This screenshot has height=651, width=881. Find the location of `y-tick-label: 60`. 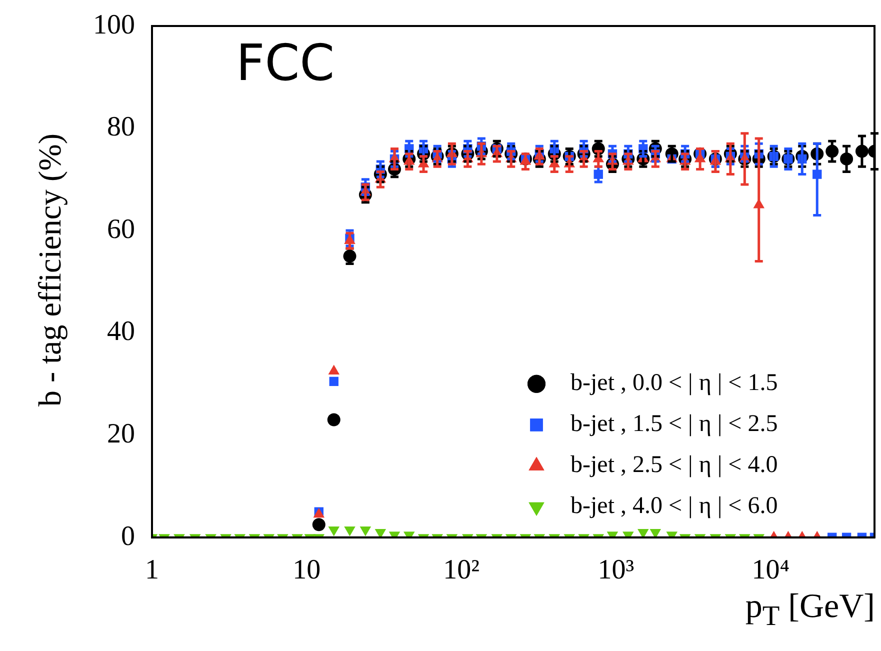

y-tick-label: 60 is located at coordinates (121, 229).